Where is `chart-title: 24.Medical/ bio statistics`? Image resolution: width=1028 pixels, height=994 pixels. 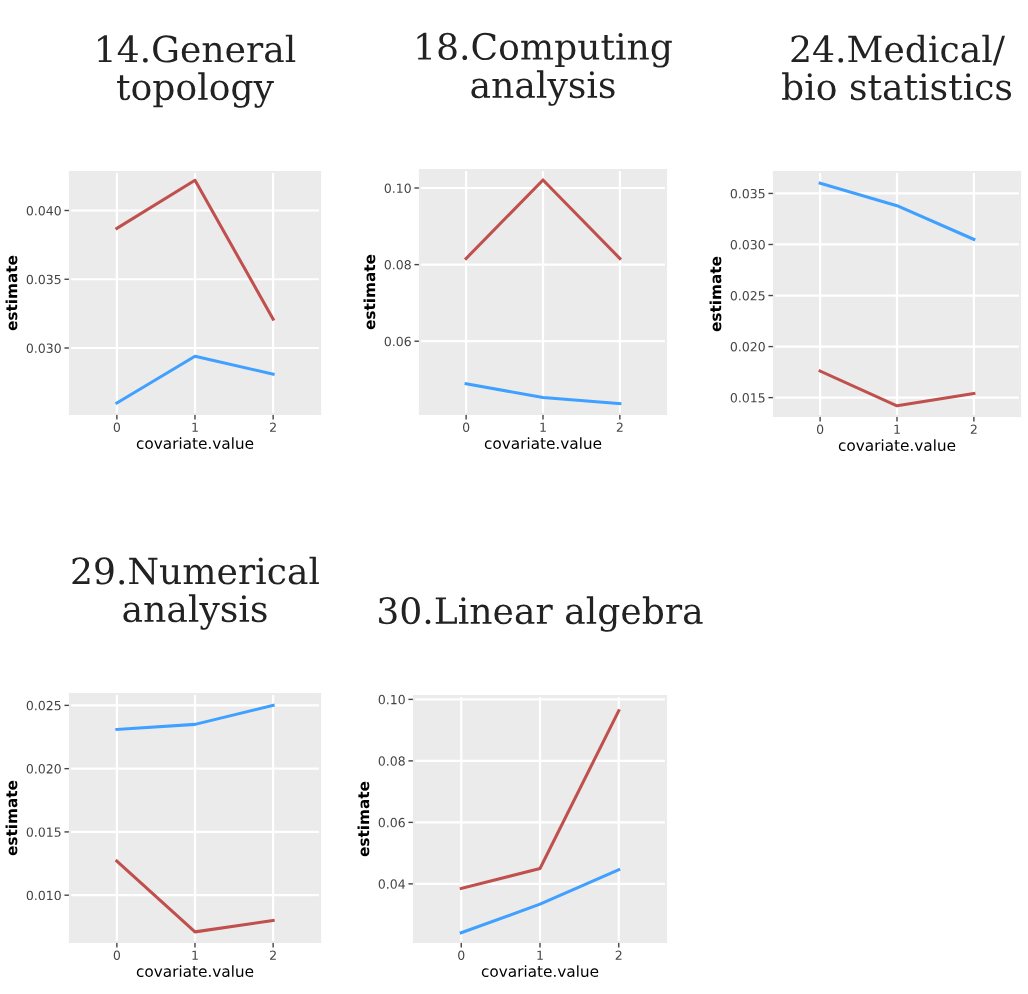
chart-title: 24.Medical/ bio statistics is located at coordinates (897, 67).